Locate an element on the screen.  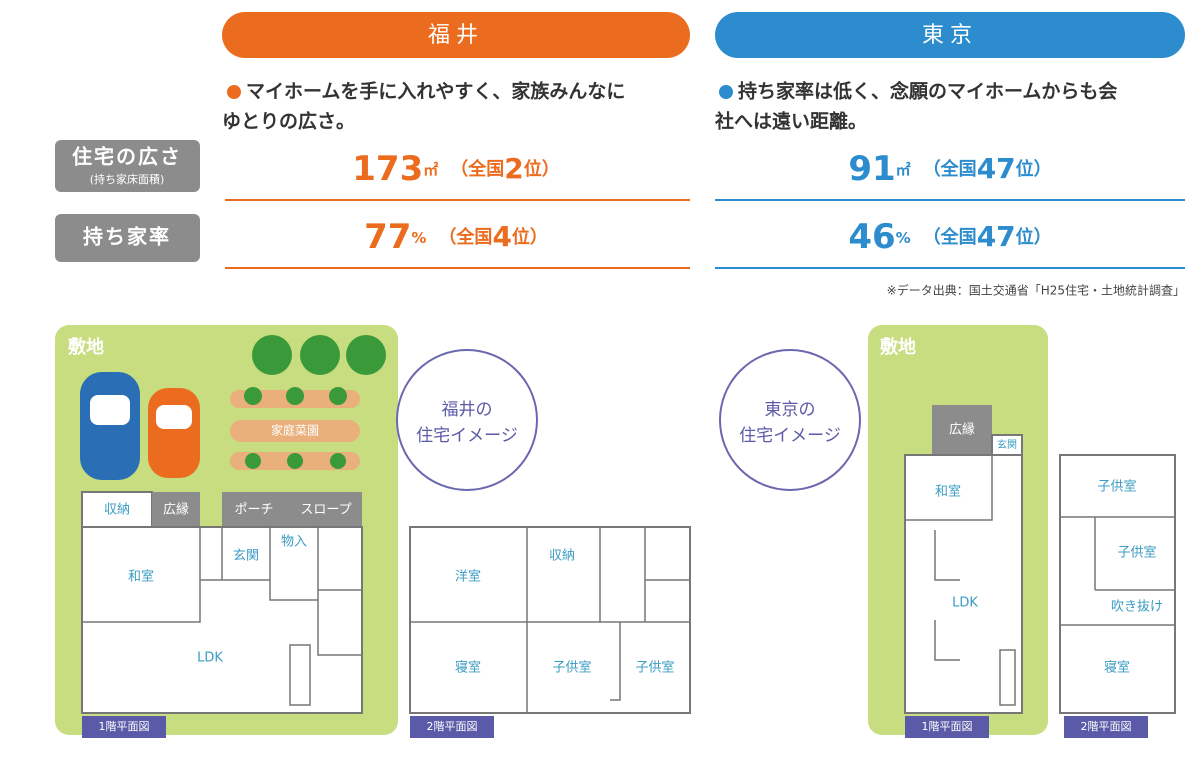
room-label: 吹き抜け is located at coordinates (1137, 607).